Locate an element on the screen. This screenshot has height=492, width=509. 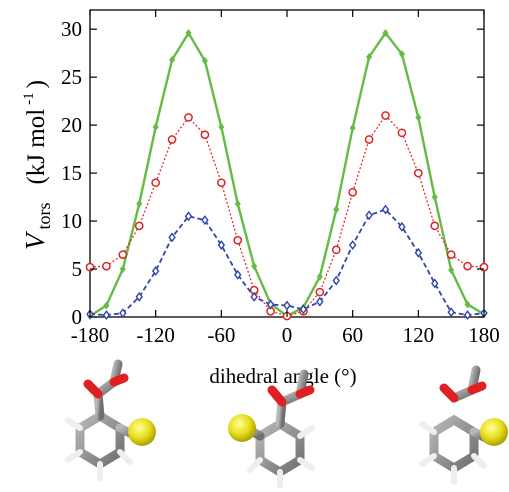
x-tick-label: 0 is located at coordinates (287, 335).